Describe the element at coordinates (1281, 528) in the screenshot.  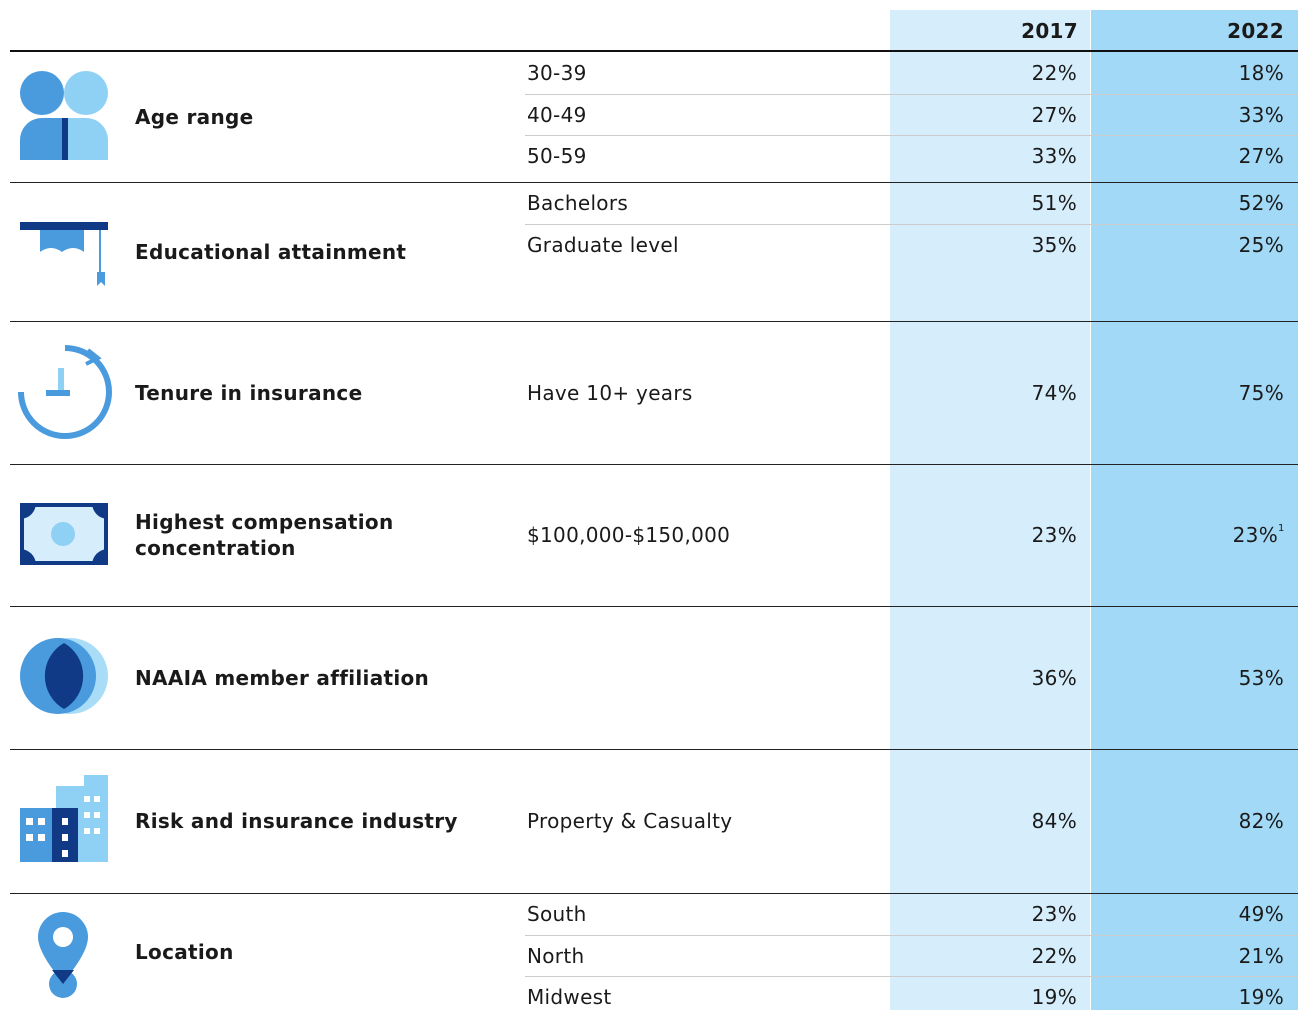
I see `footnote-marker: 1` at that location.